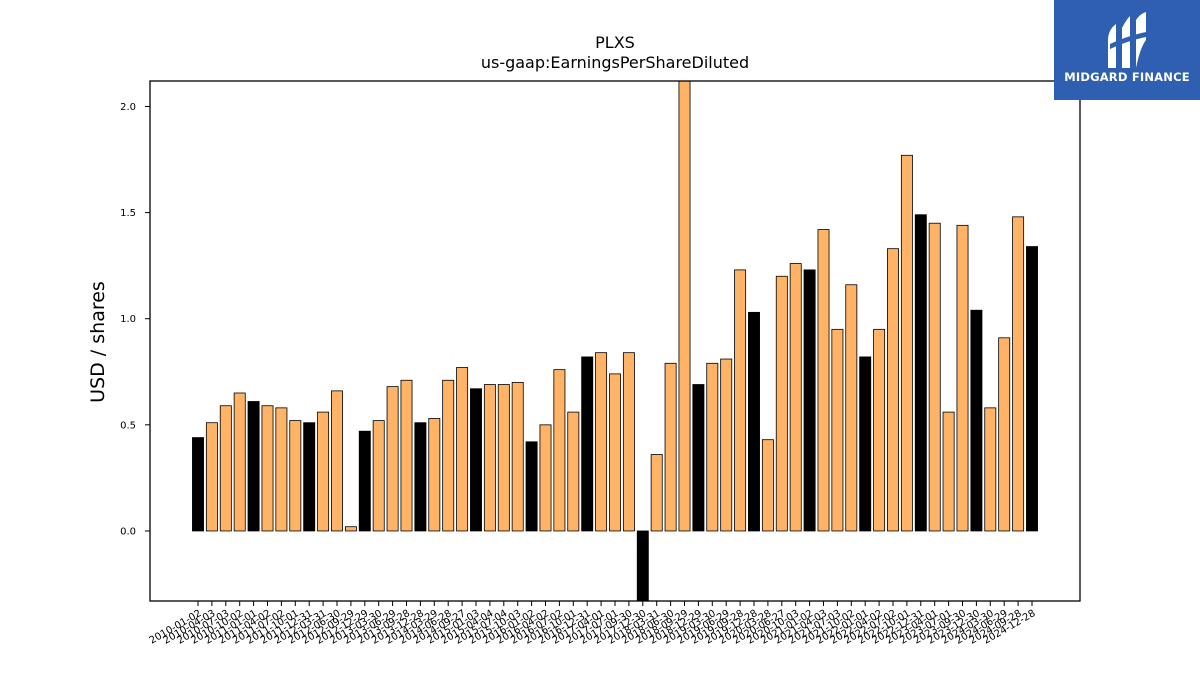 The width and height of the screenshot is (1200, 675). I want to click on brand-logo: MIDGARD FINANCE, so click(1127, 50).